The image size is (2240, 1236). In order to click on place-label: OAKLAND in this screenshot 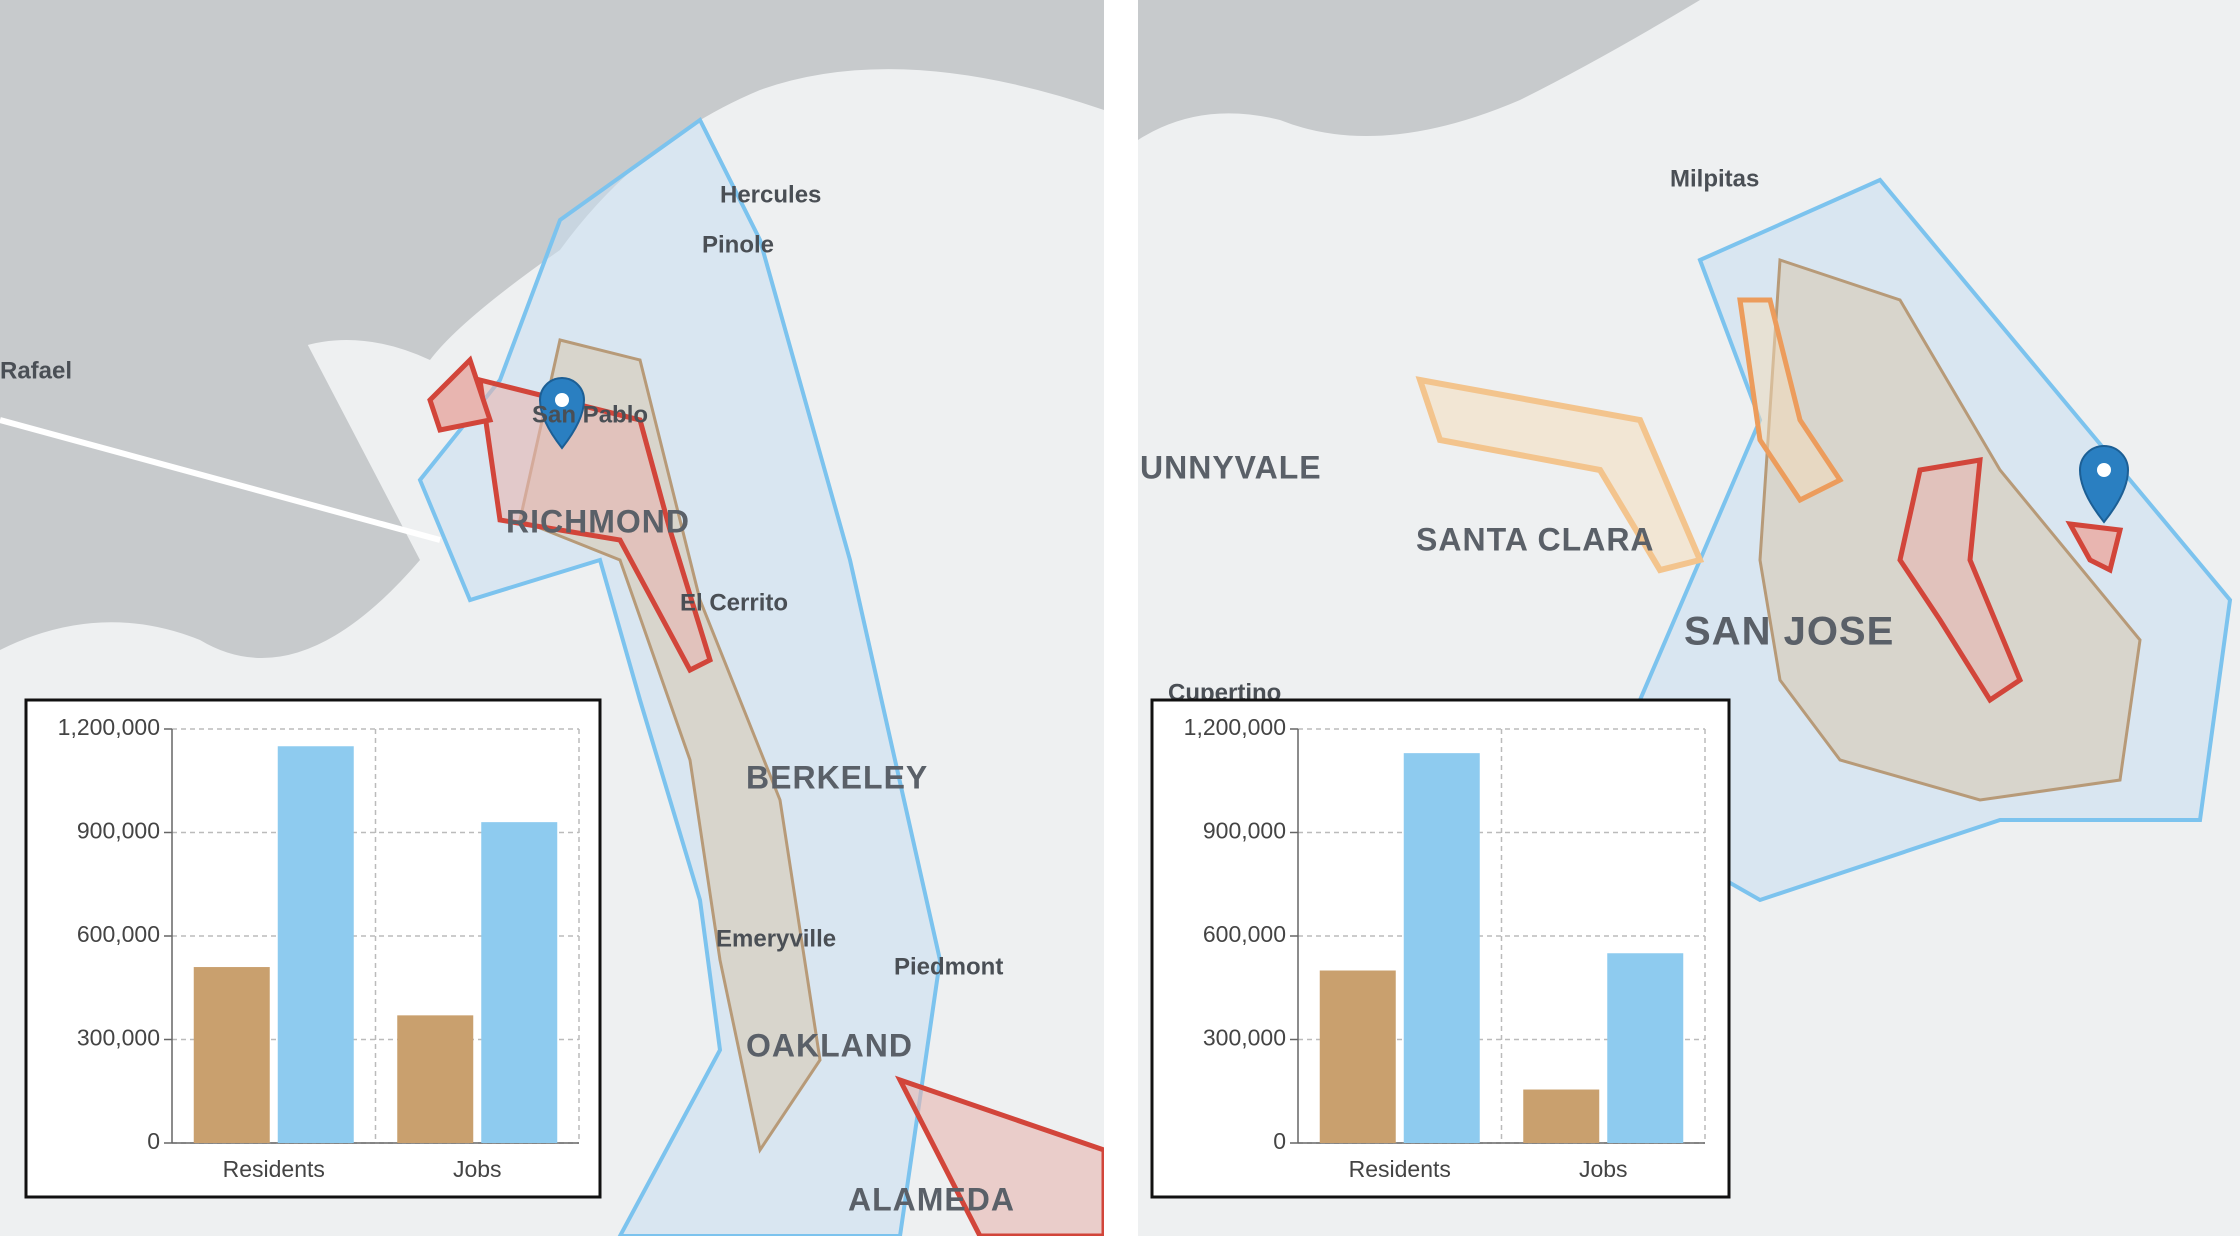, I will do `click(829, 1045)`.